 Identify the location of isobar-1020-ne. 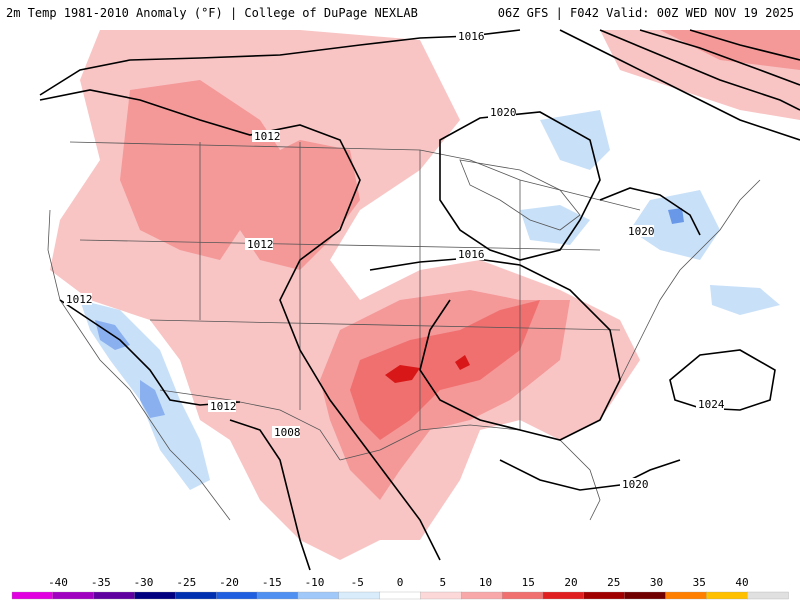
(650, 211).